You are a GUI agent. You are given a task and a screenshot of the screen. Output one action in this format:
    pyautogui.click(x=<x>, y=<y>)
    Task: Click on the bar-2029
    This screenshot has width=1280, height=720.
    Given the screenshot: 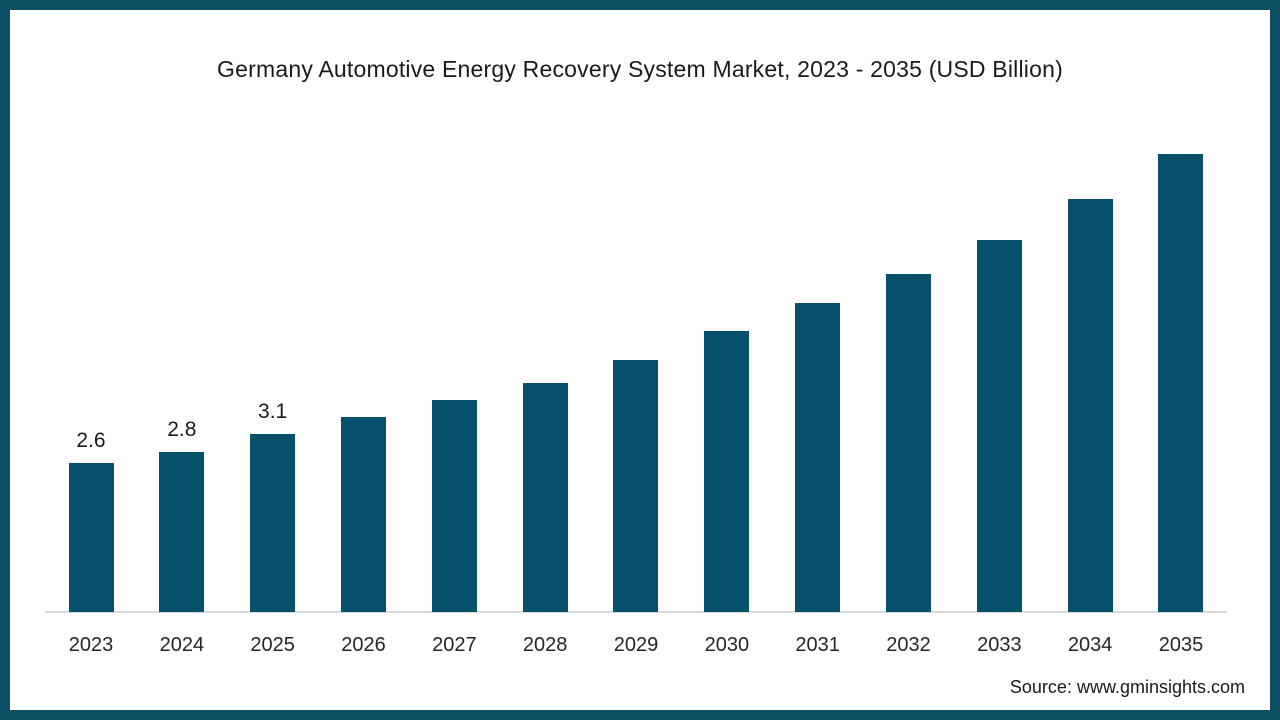 What is the action you would take?
    pyautogui.click(x=636, y=485)
    